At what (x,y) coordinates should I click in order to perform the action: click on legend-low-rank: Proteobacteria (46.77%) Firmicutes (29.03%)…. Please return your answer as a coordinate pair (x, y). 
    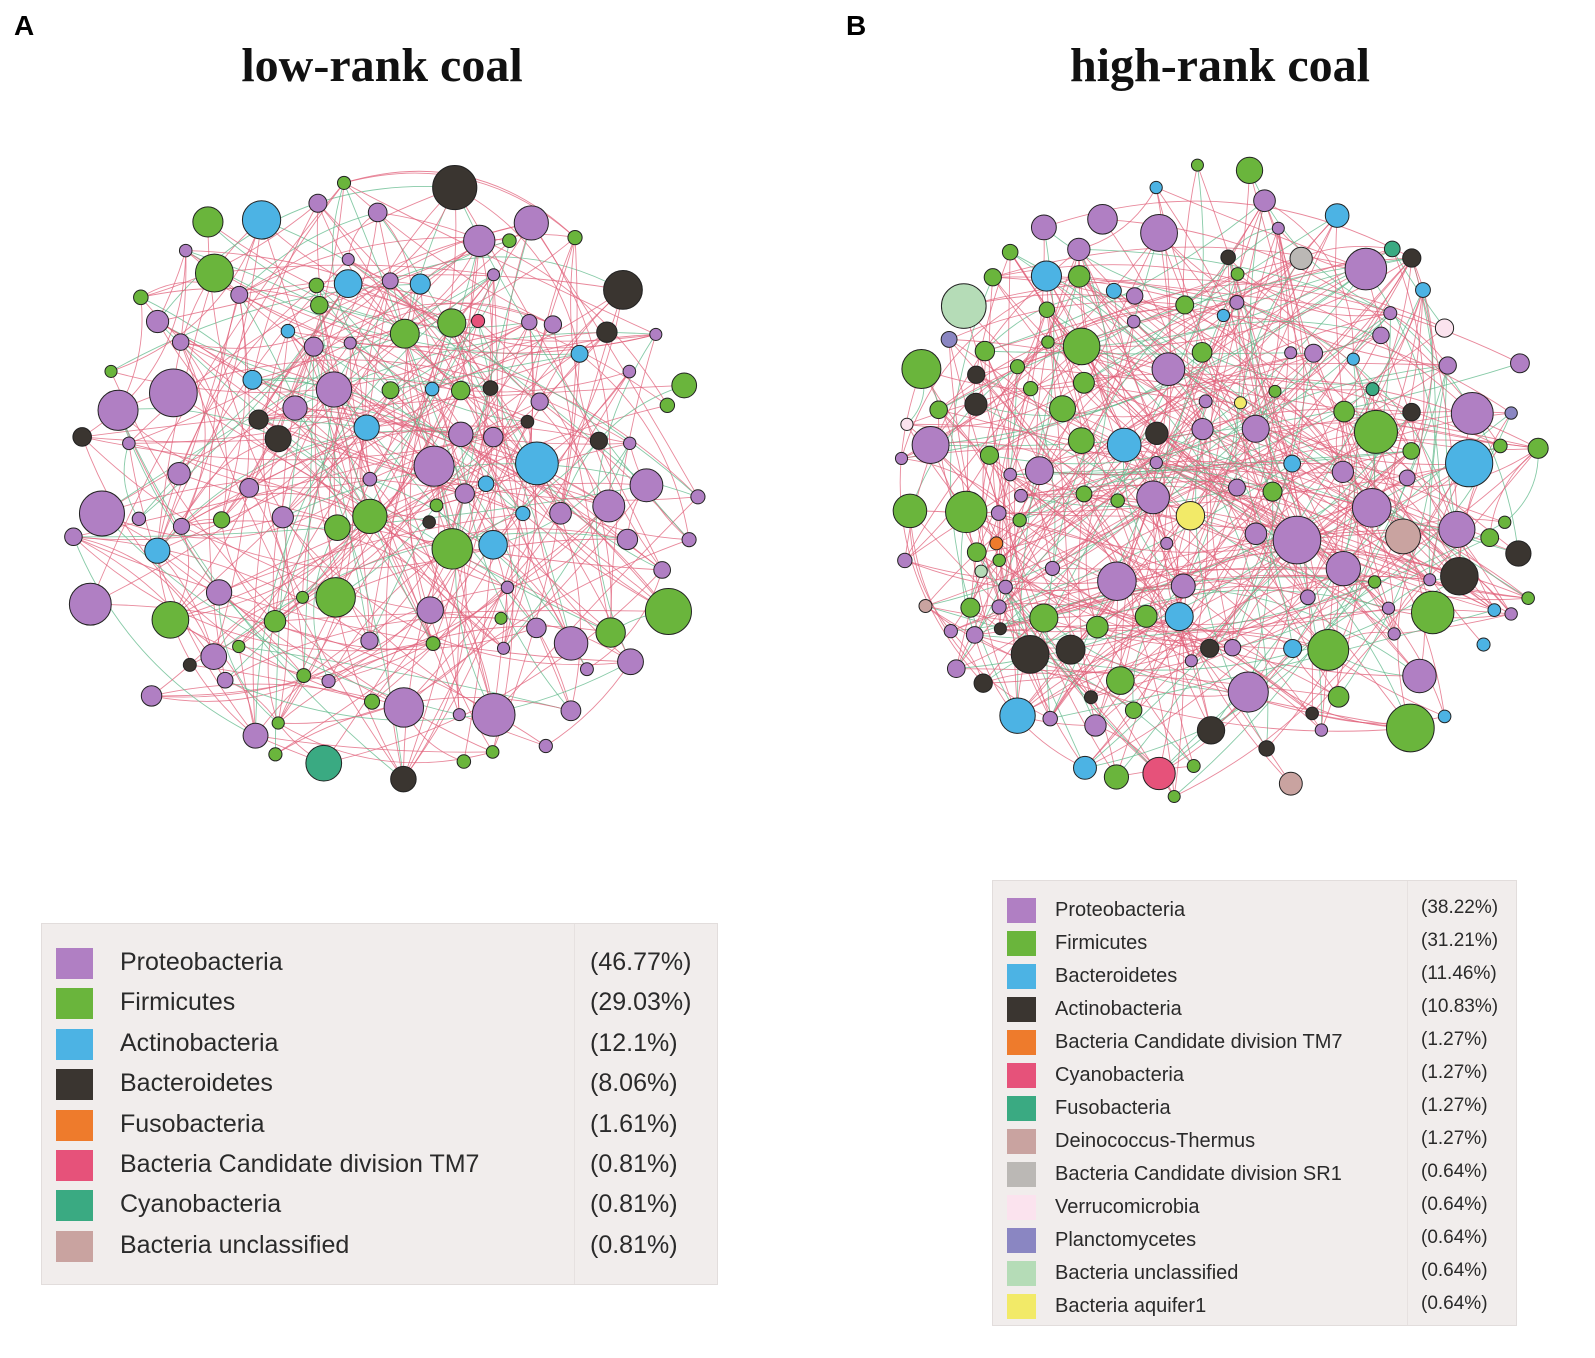
    Looking at the image, I should click on (379, 1104).